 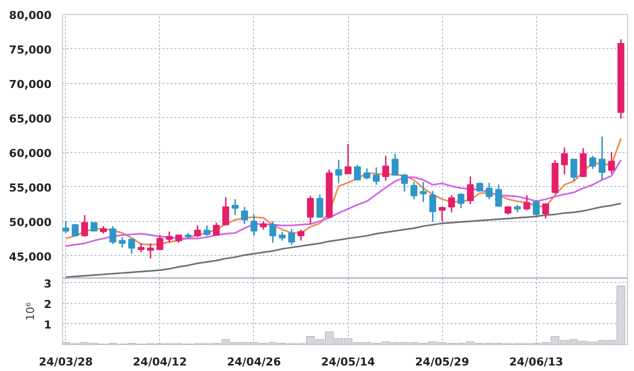 I want to click on y-tick-label: 2, so click(x=48, y=304).